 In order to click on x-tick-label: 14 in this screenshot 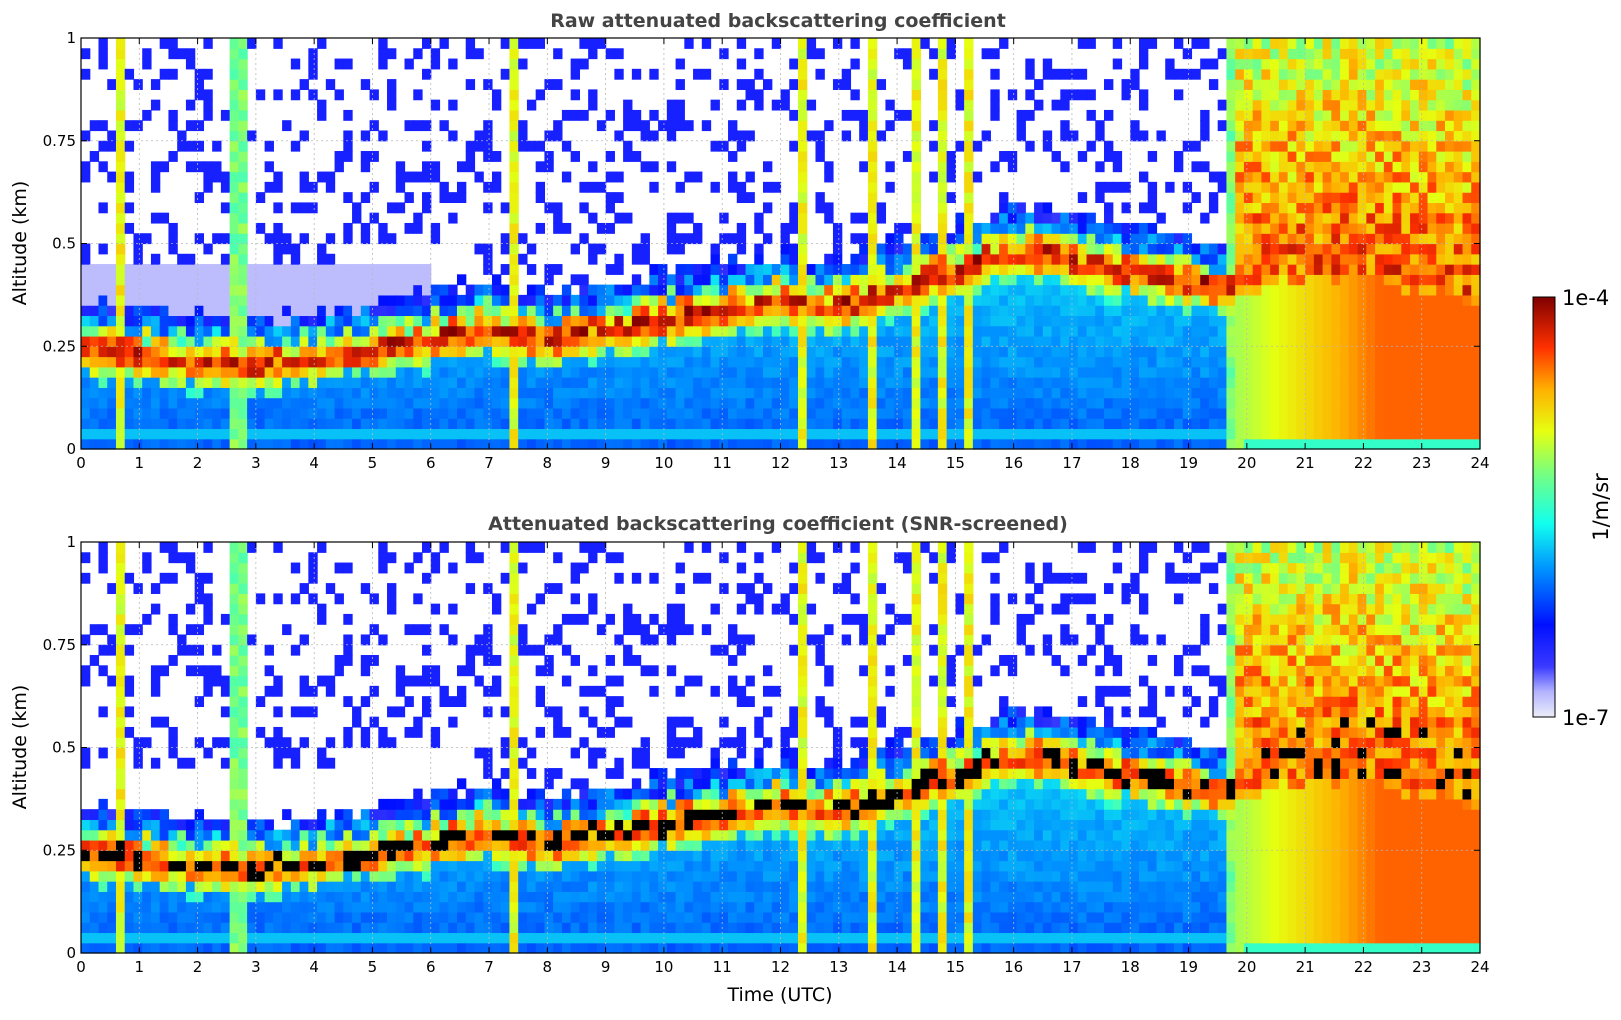, I will do `click(897, 463)`.